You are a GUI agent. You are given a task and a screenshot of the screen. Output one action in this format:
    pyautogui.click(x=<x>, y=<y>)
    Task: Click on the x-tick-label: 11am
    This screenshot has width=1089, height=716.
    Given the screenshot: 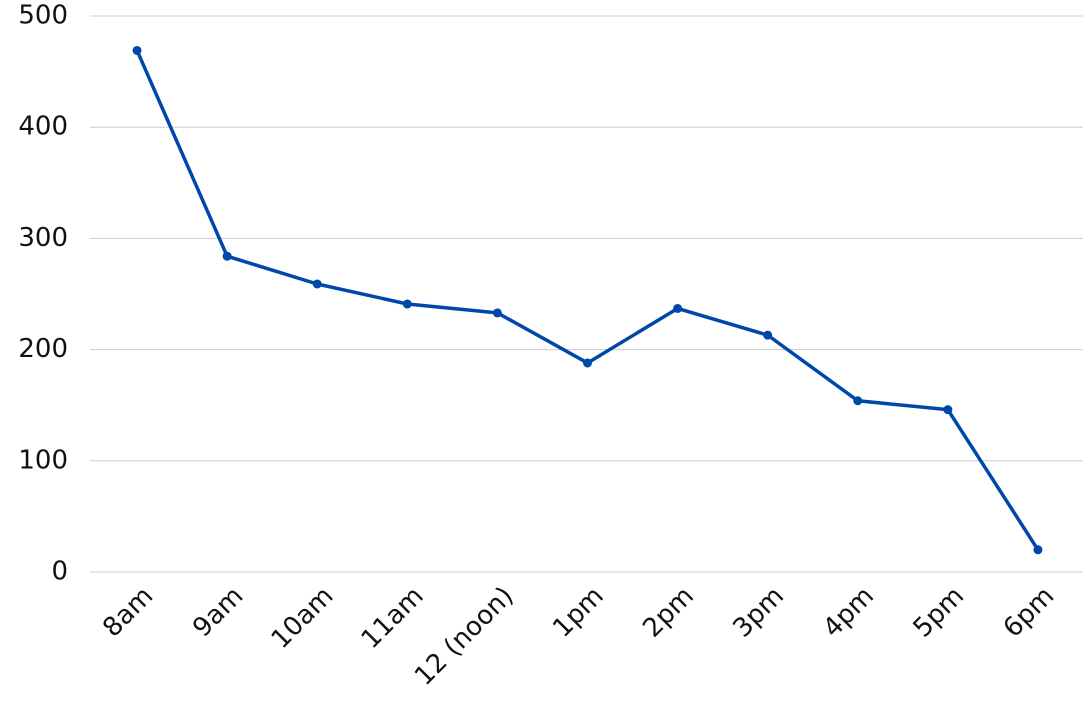 What is the action you would take?
    pyautogui.click(x=393, y=618)
    